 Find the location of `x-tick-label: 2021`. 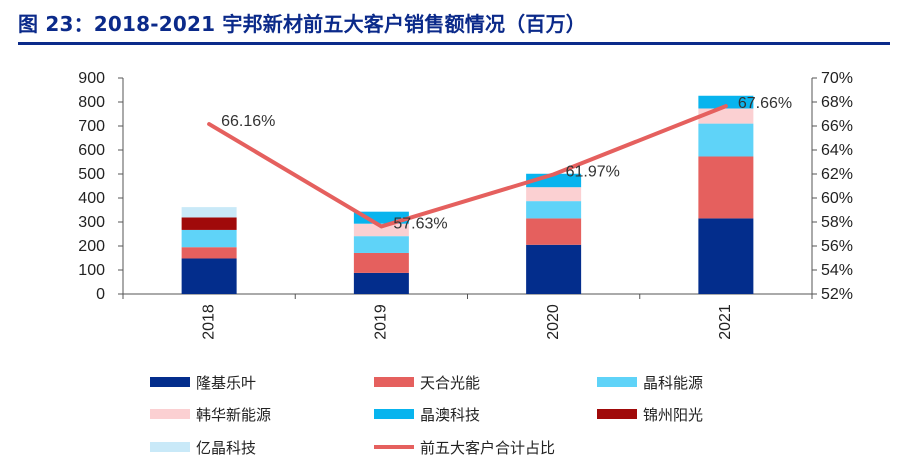

x-tick-label: 2021 is located at coordinates (725, 322).